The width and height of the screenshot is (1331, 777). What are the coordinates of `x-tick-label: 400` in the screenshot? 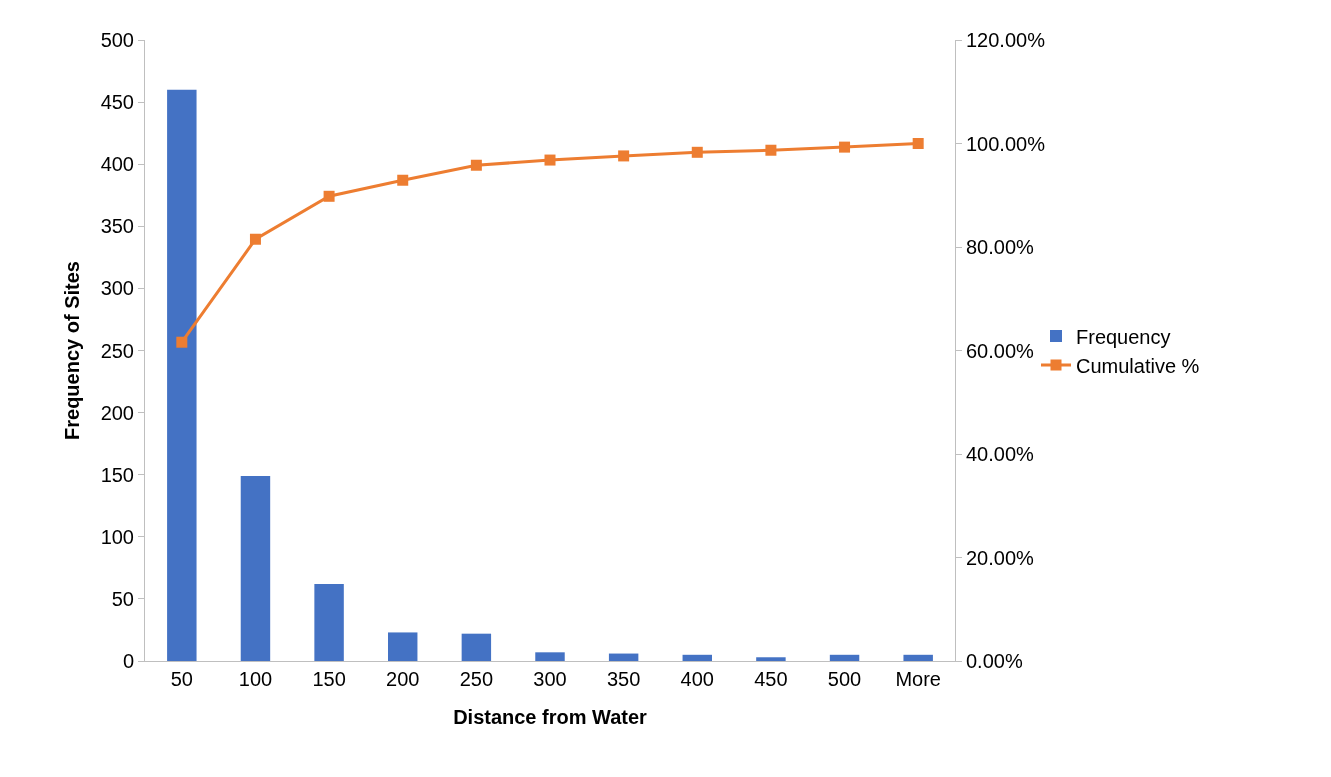 It's located at (697, 679).